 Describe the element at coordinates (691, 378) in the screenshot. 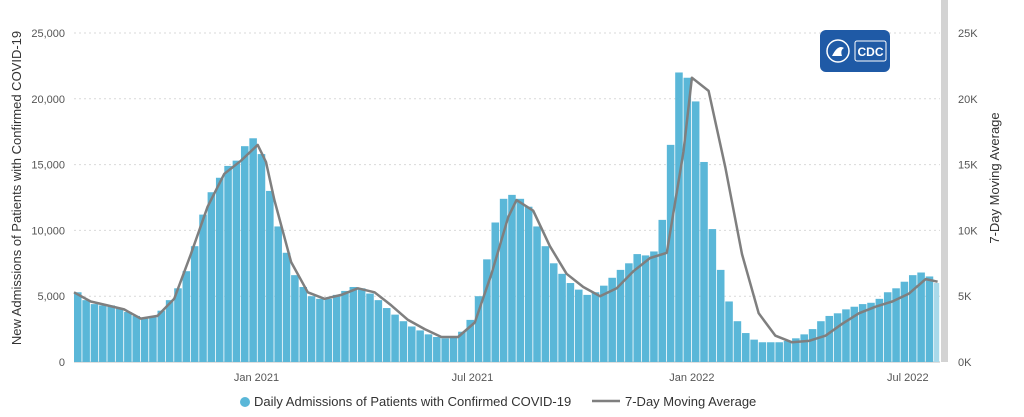

I see `x-tick-label: Jan 2022` at that location.